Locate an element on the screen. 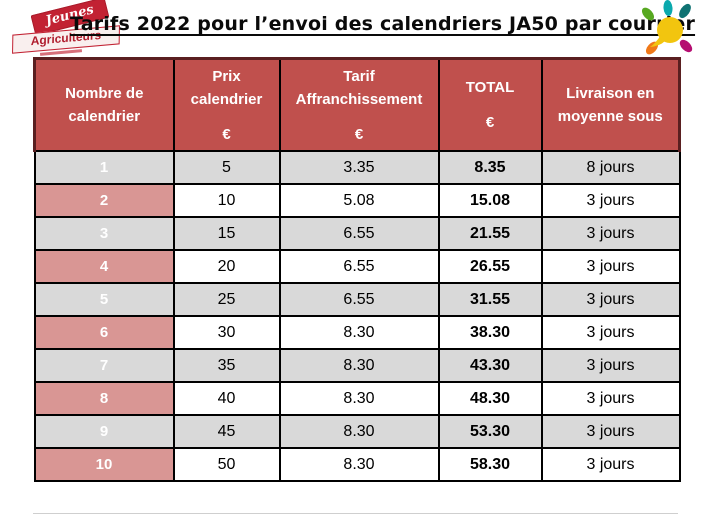  cell-prix: 45 is located at coordinates (226, 431).